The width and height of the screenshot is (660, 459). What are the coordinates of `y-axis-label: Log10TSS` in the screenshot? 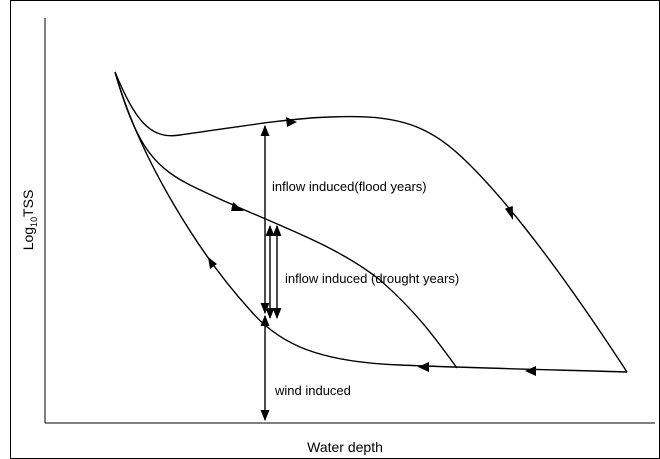 It's located at (29, 220).